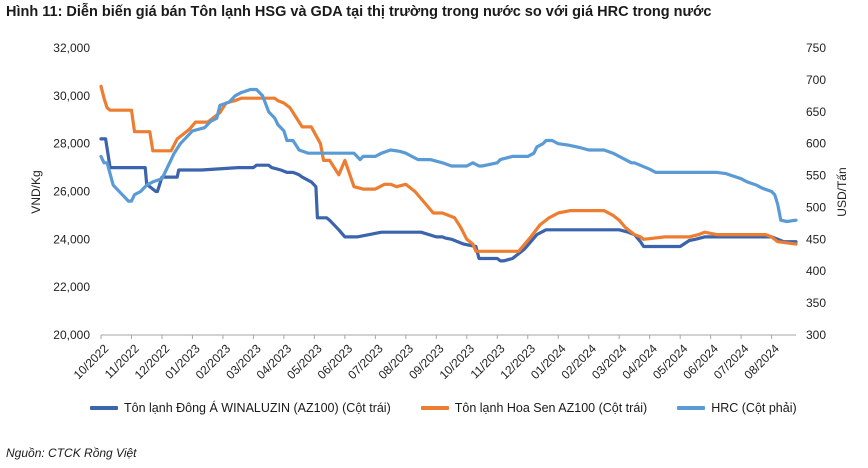 This screenshot has width=868, height=468. I want to click on right-tick-label: 450, so click(816, 239).